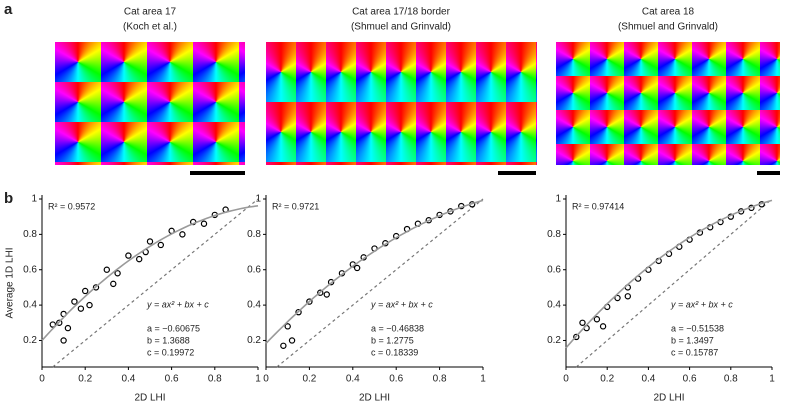 This screenshot has height=407, width=788. I want to click on r-squared: R² = 0.9572, so click(71, 206).